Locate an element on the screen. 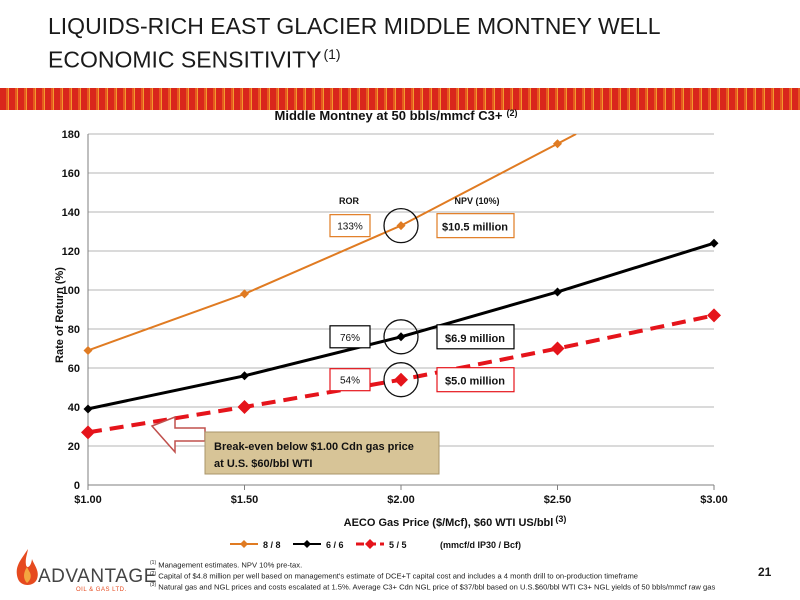 This screenshot has height=600, width=800. x-tick-labels: $1.00 $1.50 $2.00 $2.50 $3.00 is located at coordinates (401, 500).